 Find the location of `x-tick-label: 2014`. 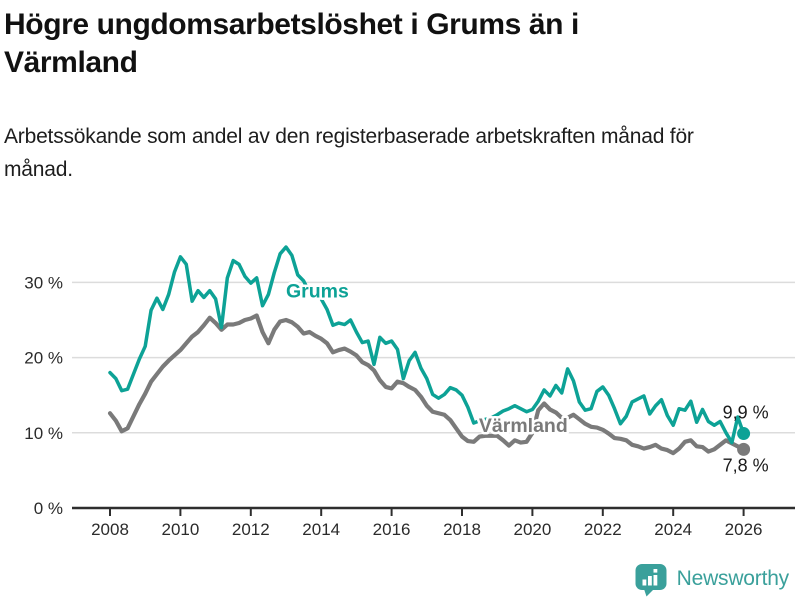

x-tick-label: 2014 is located at coordinates (321, 529).